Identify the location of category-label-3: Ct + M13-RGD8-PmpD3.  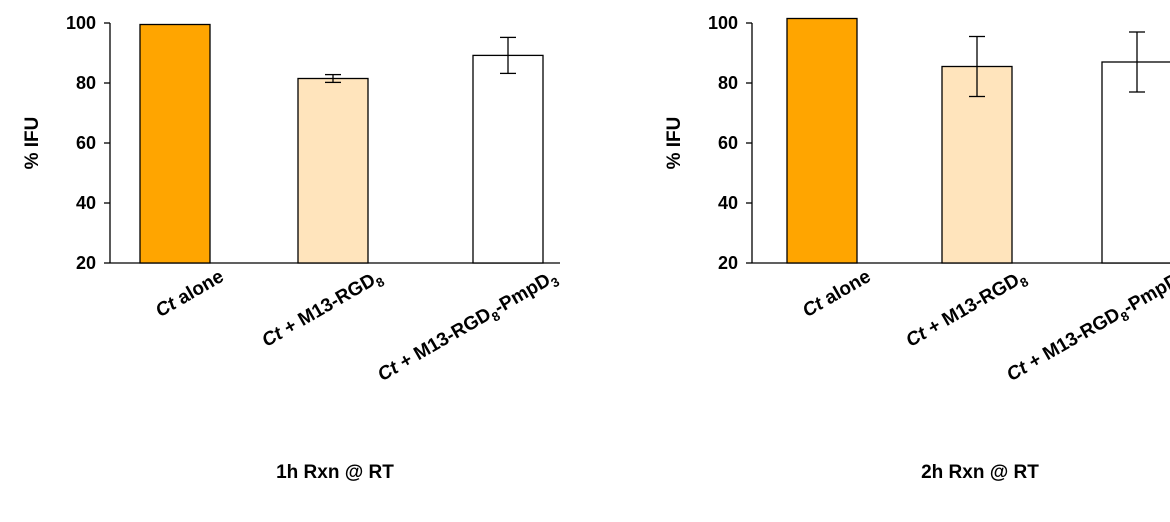
(468, 327).